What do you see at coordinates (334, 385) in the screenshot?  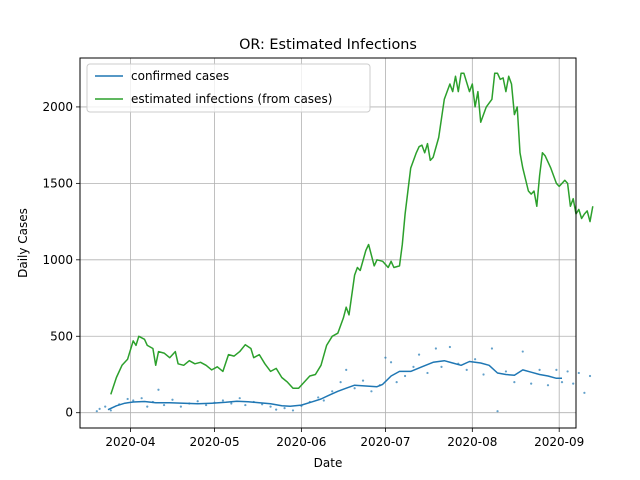 I see `series-line-confirmed` at bounding box center [334, 385].